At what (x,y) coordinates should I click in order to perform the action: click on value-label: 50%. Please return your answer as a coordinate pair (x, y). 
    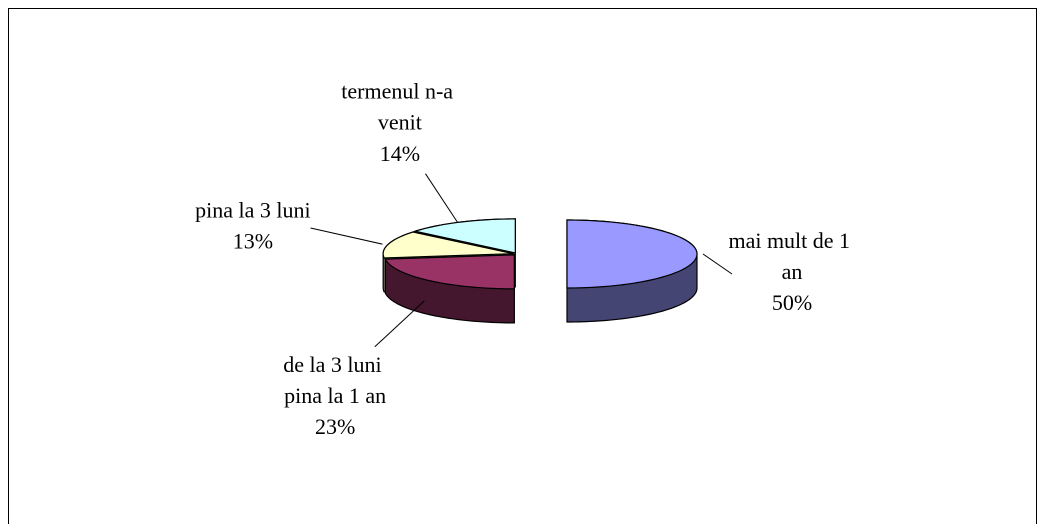
    Looking at the image, I should click on (792, 302).